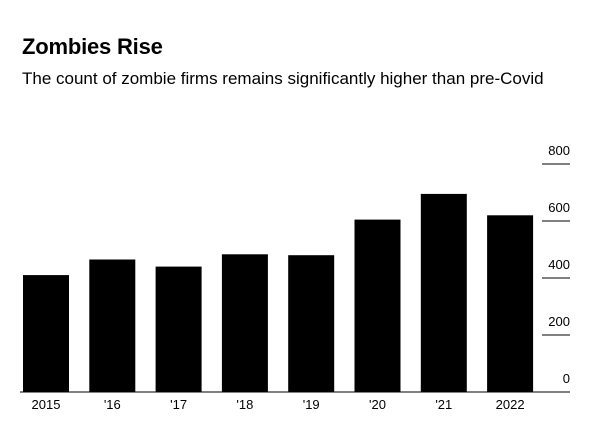  Describe the element at coordinates (377, 404) in the screenshot. I see `x-tick-label-5: '20` at that location.